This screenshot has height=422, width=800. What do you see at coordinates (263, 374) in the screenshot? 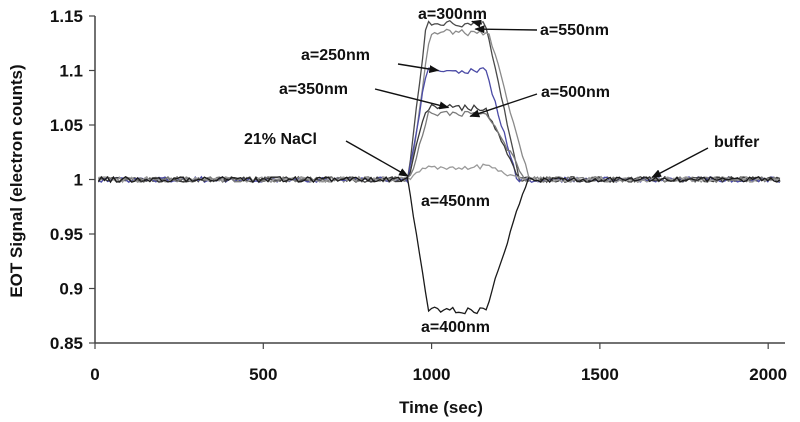
I see `x-tick-label: 500` at bounding box center [263, 374].